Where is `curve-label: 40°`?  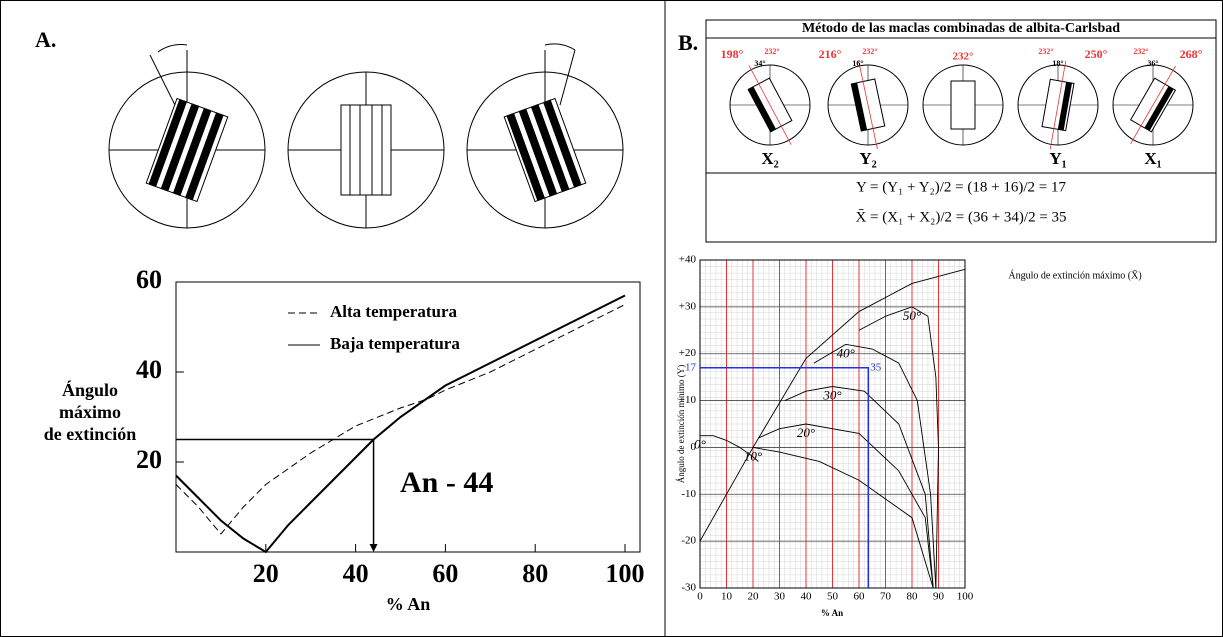 curve-label: 40° is located at coordinates (846, 352).